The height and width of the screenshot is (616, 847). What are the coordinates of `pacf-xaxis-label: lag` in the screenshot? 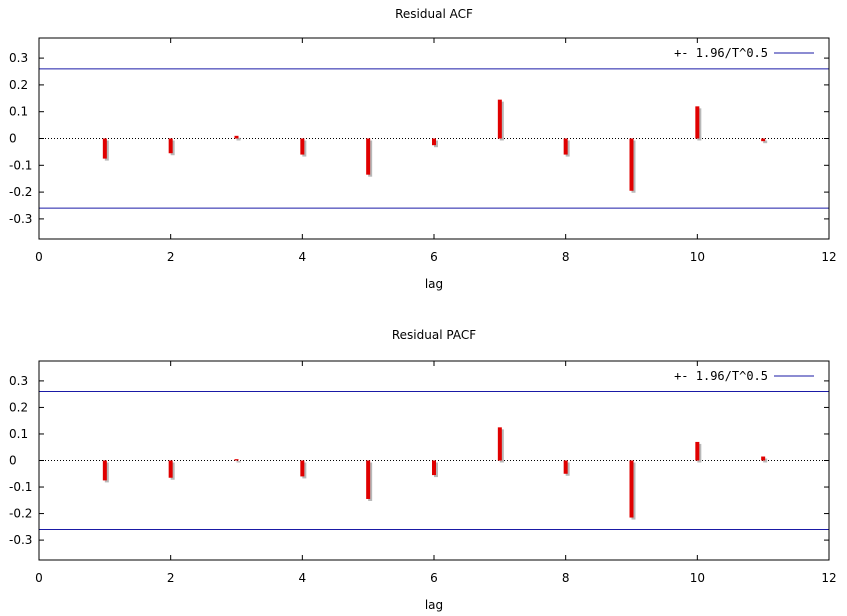 It's located at (434, 605).